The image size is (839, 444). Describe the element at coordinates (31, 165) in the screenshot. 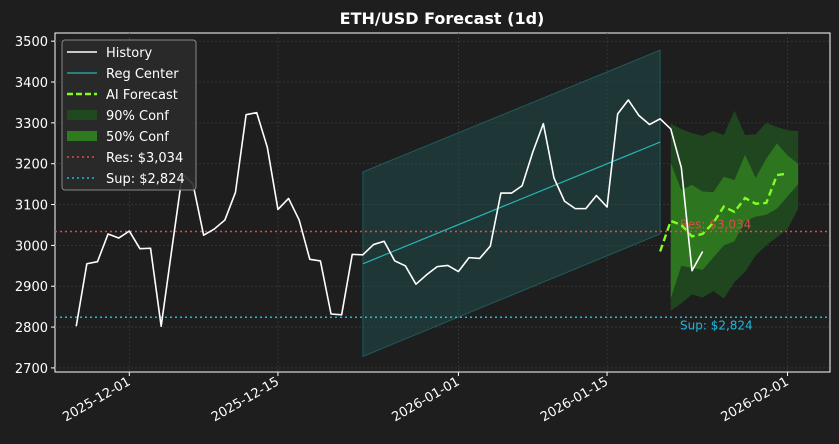

I see `y-tick-label: 3200` at that location.